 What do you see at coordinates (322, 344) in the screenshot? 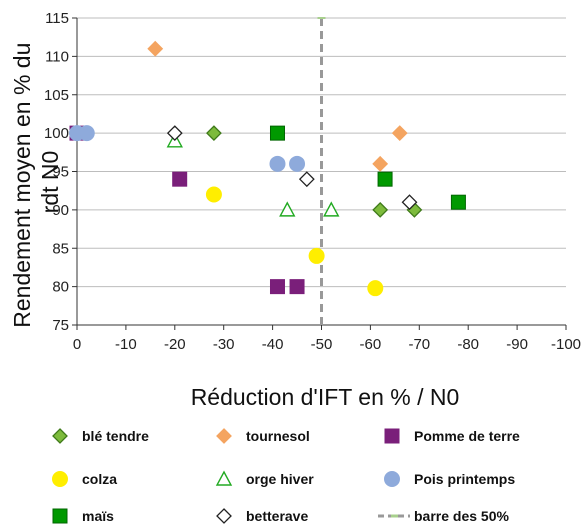
I see `x-tick-label: -50` at bounding box center [322, 344].